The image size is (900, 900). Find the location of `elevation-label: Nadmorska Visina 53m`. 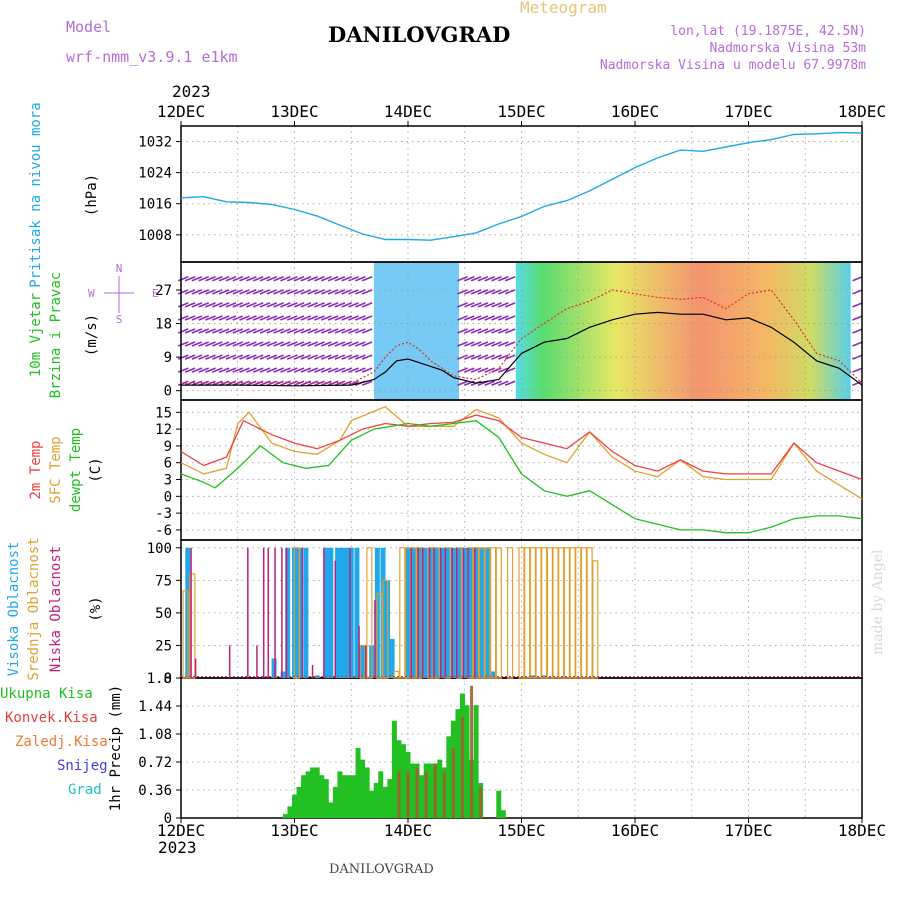

elevation-label: Nadmorska Visina 53m is located at coordinates (787, 48).